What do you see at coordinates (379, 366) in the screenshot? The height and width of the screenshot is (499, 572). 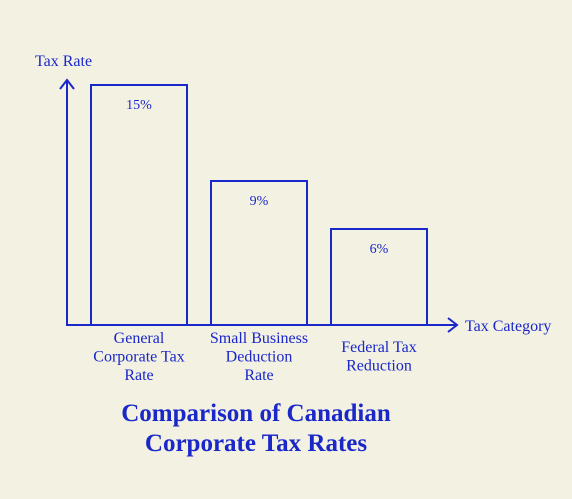 I see `x-tick-label-line: Reduction` at bounding box center [379, 366].